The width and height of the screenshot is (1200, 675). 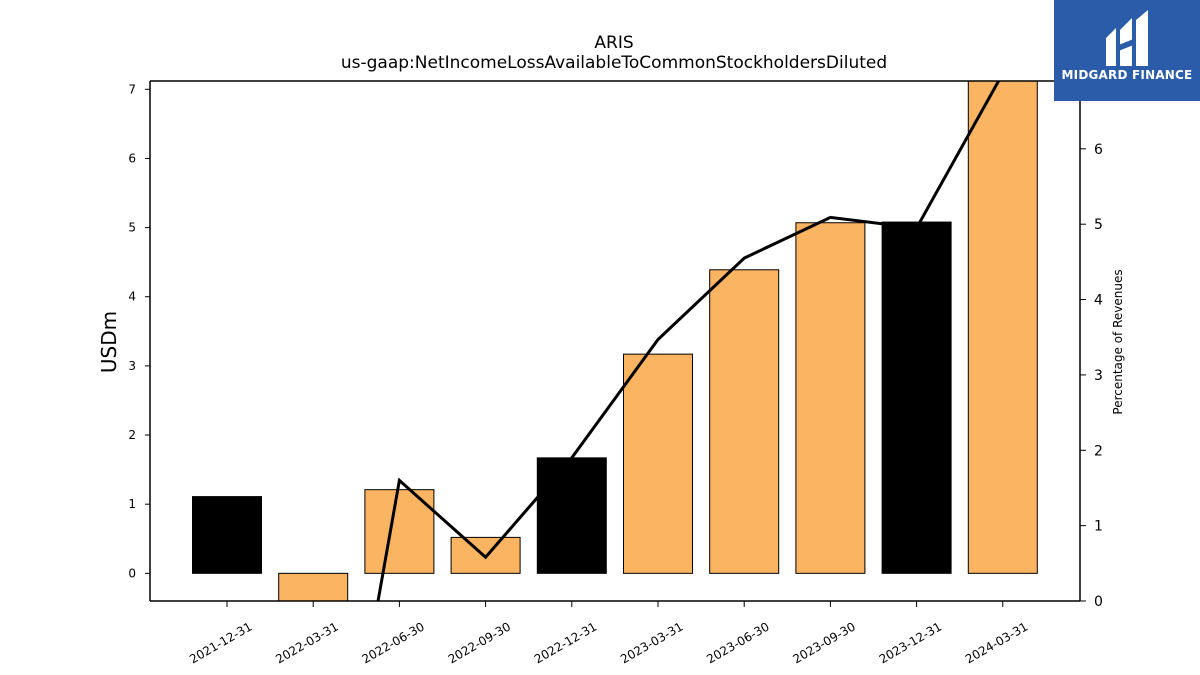 What do you see at coordinates (1098, 150) in the screenshot?
I see `y-right-tick-label: 6` at bounding box center [1098, 150].